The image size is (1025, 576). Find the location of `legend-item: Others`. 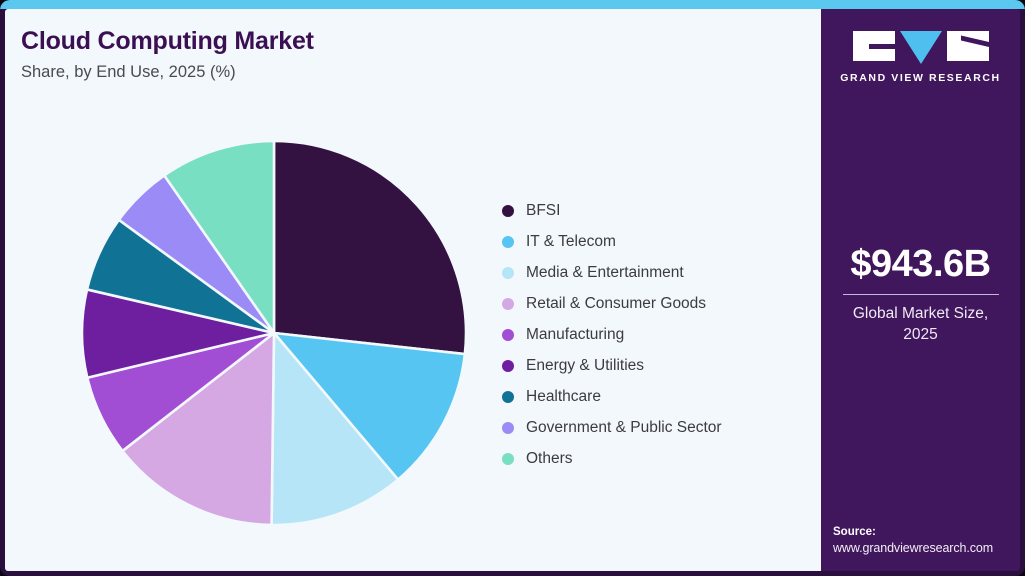

legend-item: Others is located at coordinates (657, 458).